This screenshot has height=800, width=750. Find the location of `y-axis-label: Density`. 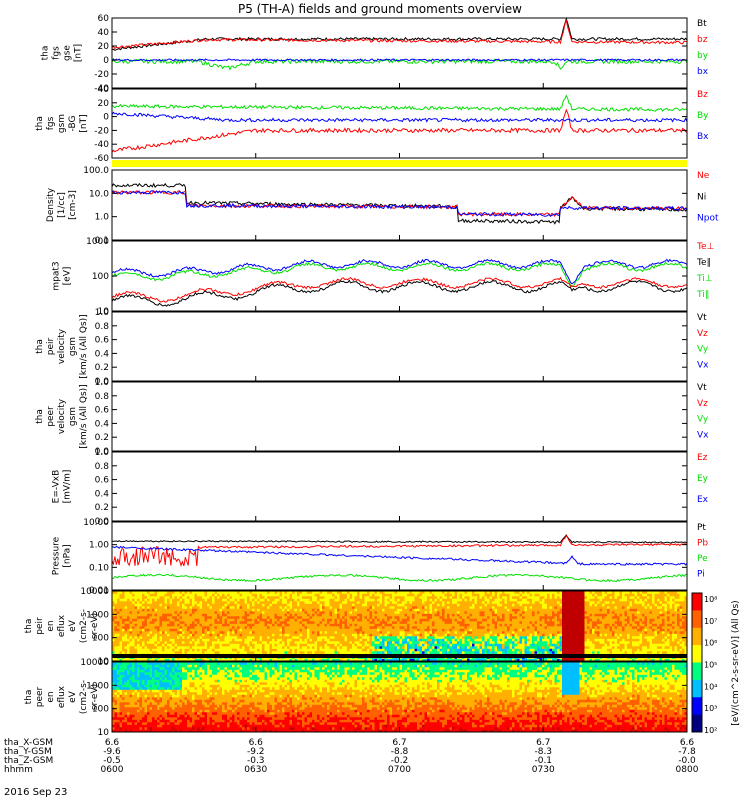

y-axis-label: Density is located at coordinates (51, 204).